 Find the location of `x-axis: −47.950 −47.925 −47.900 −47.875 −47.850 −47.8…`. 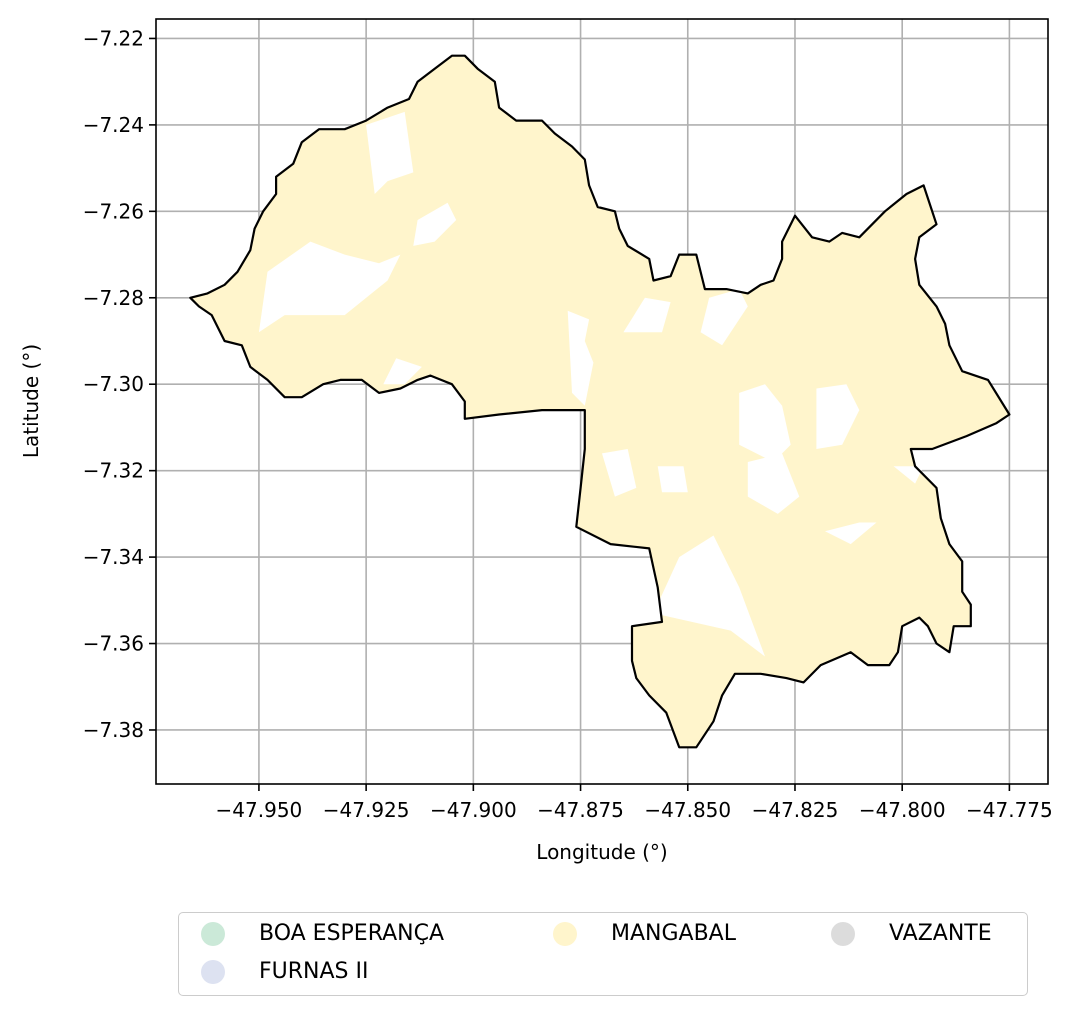

x-axis: −47.950 −47.925 −47.900 −47.875 −47.850 −47.8… is located at coordinates (634, 803).